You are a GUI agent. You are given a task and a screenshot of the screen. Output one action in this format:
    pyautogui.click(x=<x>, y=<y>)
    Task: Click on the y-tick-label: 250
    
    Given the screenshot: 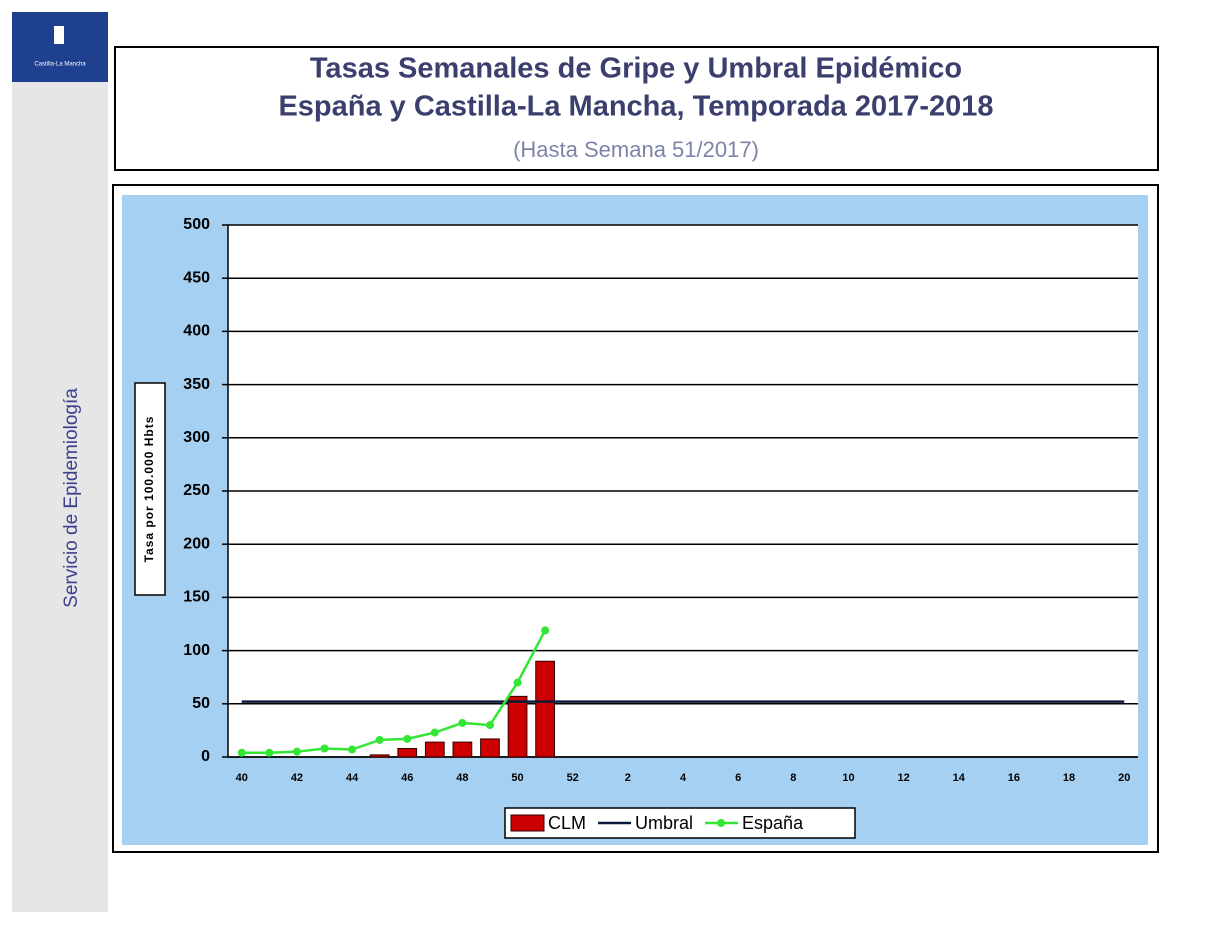 What is the action you would take?
    pyautogui.click(x=196, y=490)
    